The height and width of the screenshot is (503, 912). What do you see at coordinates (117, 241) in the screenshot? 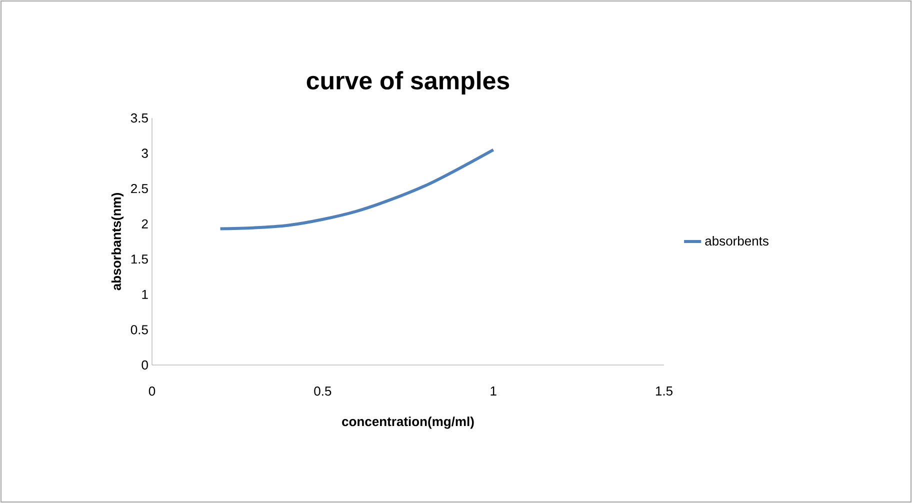
I see `y-axis-title: absorbants(nm)` at bounding box center [117, 241].